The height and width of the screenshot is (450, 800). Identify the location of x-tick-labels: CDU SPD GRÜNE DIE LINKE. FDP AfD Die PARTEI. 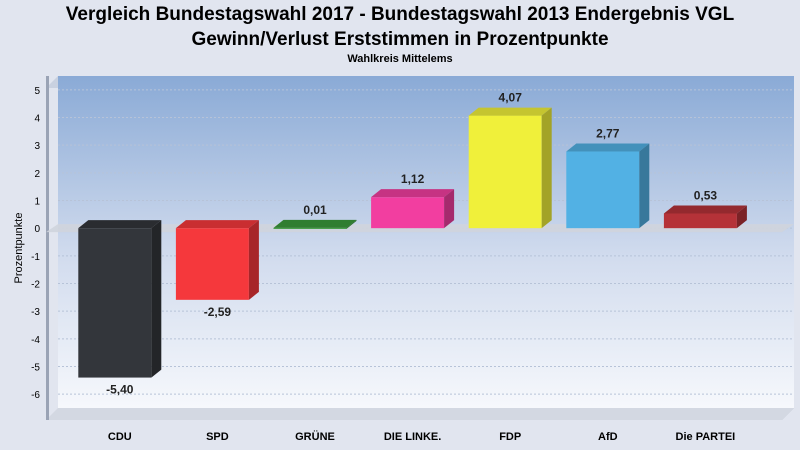
(421, 436).